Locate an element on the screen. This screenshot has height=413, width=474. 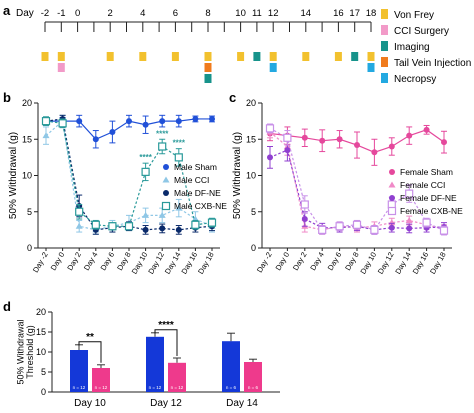
chart-b-x-tick-label: Day 2 is located at coordinates (74, 261).